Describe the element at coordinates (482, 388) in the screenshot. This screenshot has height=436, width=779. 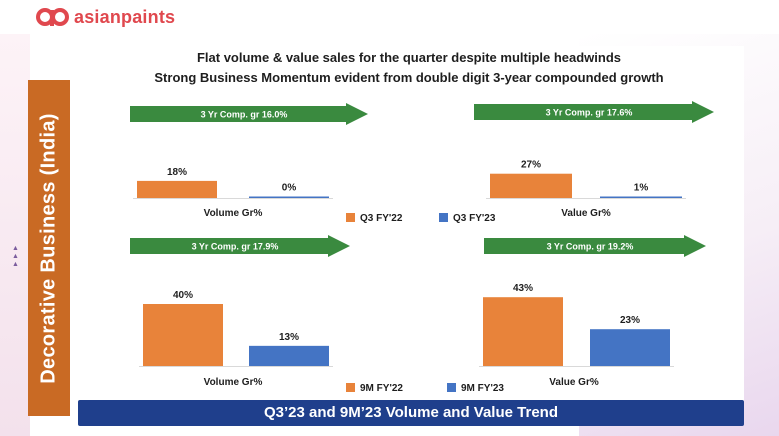
I see `legend-label-1-1: 9M FY'23` at that location.